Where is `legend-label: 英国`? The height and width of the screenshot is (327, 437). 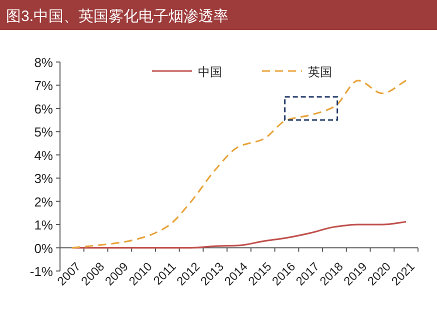 legend-label: 英国 is located at coordinates (320, 72).